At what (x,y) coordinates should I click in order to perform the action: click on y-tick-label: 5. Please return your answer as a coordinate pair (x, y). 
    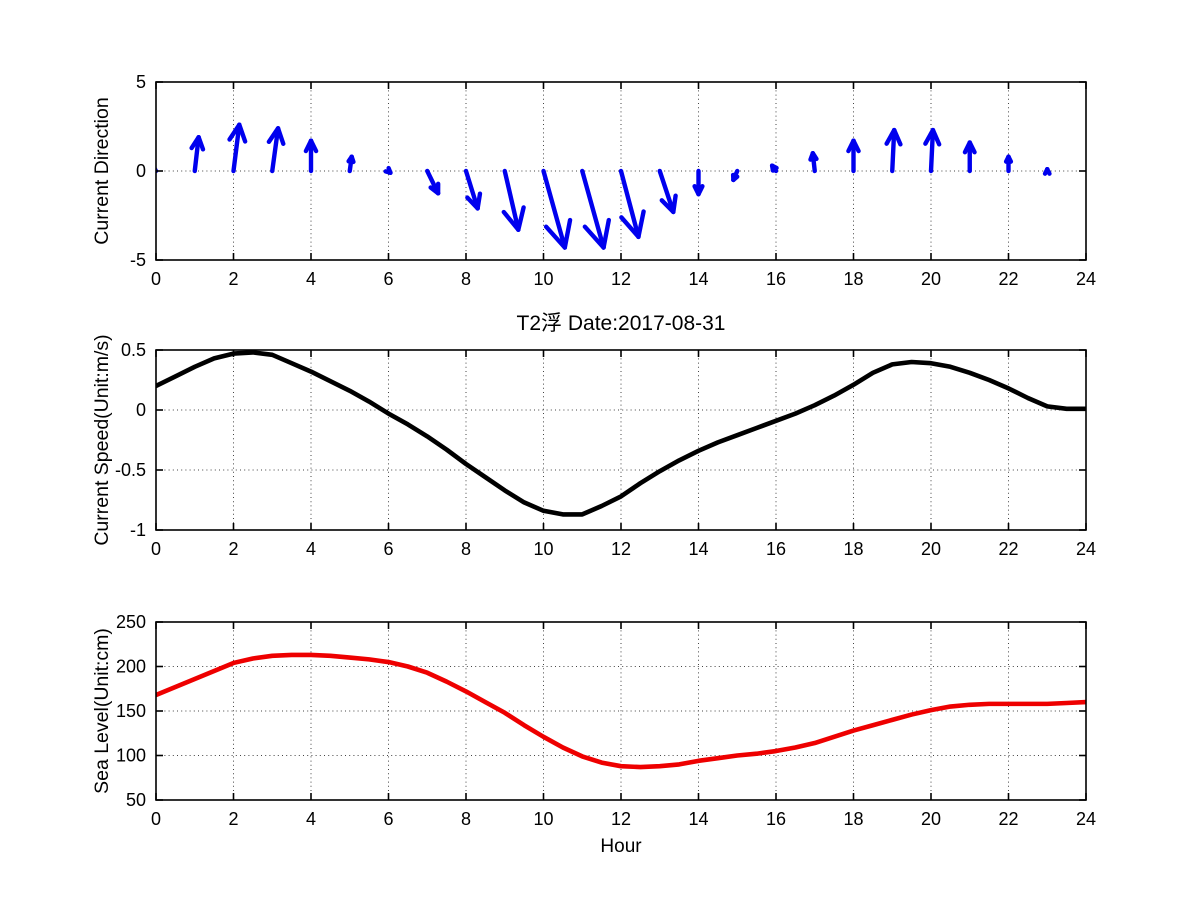
    Looking at the image, I should click on (141, 82).